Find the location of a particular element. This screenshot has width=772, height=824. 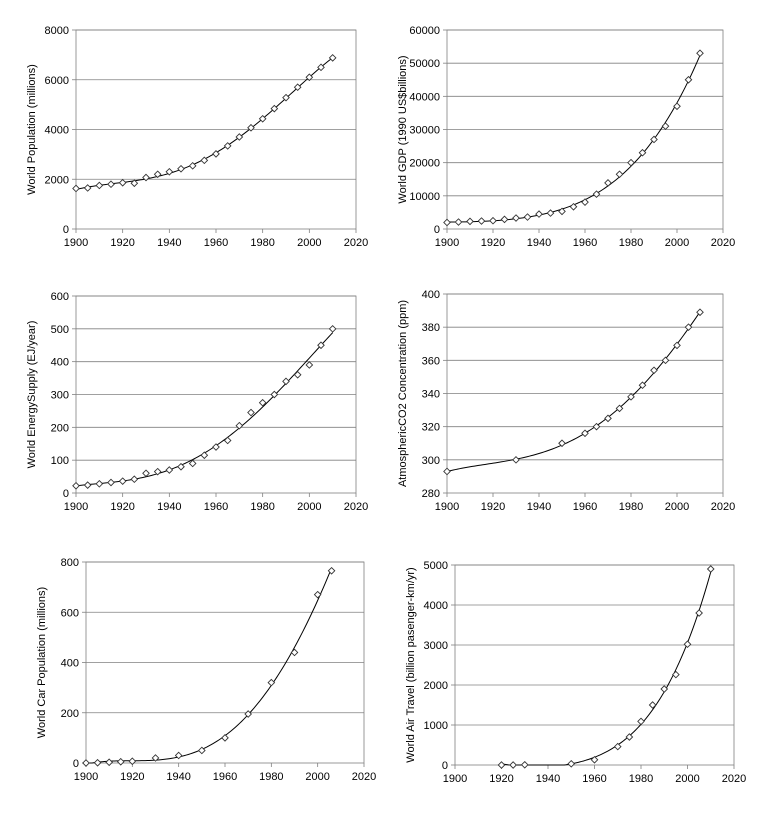

y-axis-label: World Population (millions) is located at coordinates (32, 129).